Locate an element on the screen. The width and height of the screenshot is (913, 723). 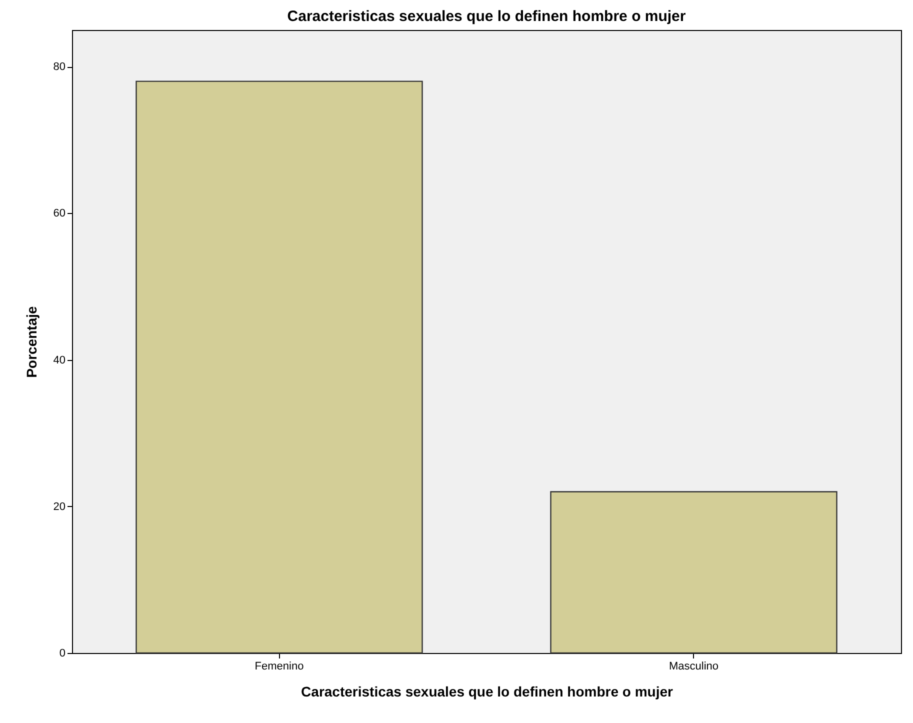
x-tick-label: Masculino is located at coordinates (693, 666).